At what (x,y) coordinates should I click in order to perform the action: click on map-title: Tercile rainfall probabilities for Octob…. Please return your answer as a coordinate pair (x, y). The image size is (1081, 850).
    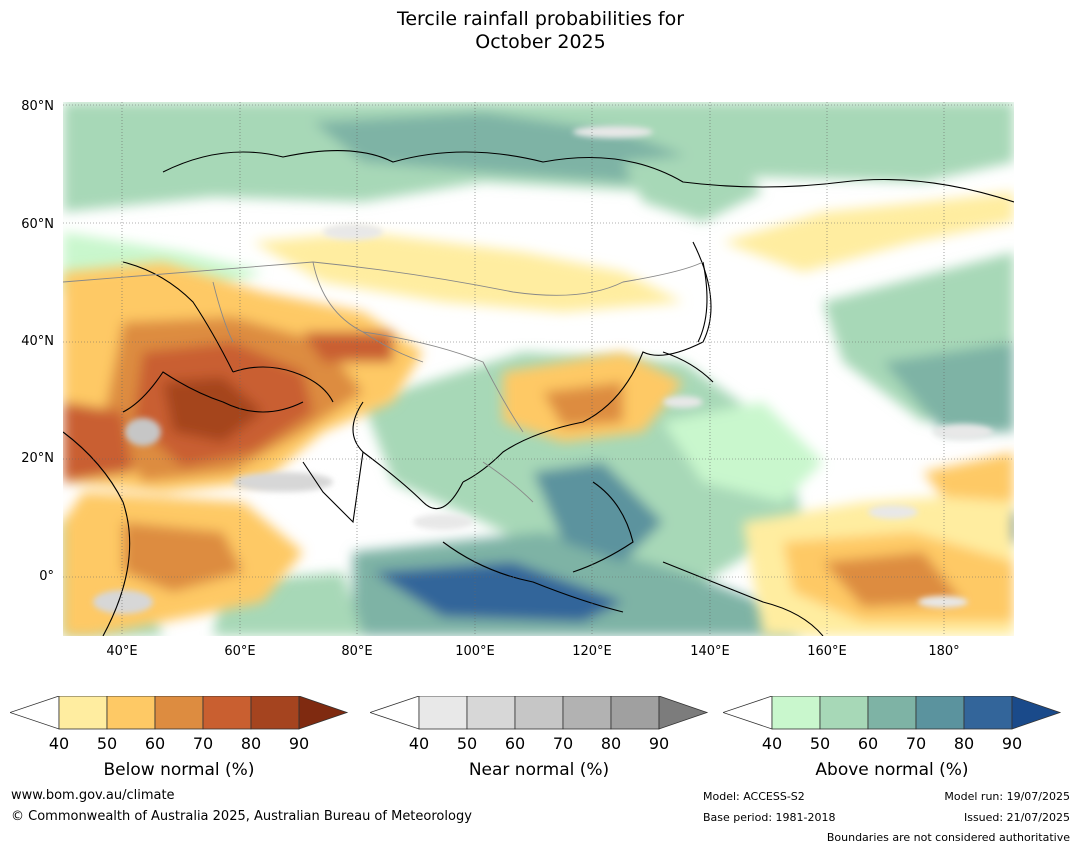
    Looking at the image, I should click on (540, 31).